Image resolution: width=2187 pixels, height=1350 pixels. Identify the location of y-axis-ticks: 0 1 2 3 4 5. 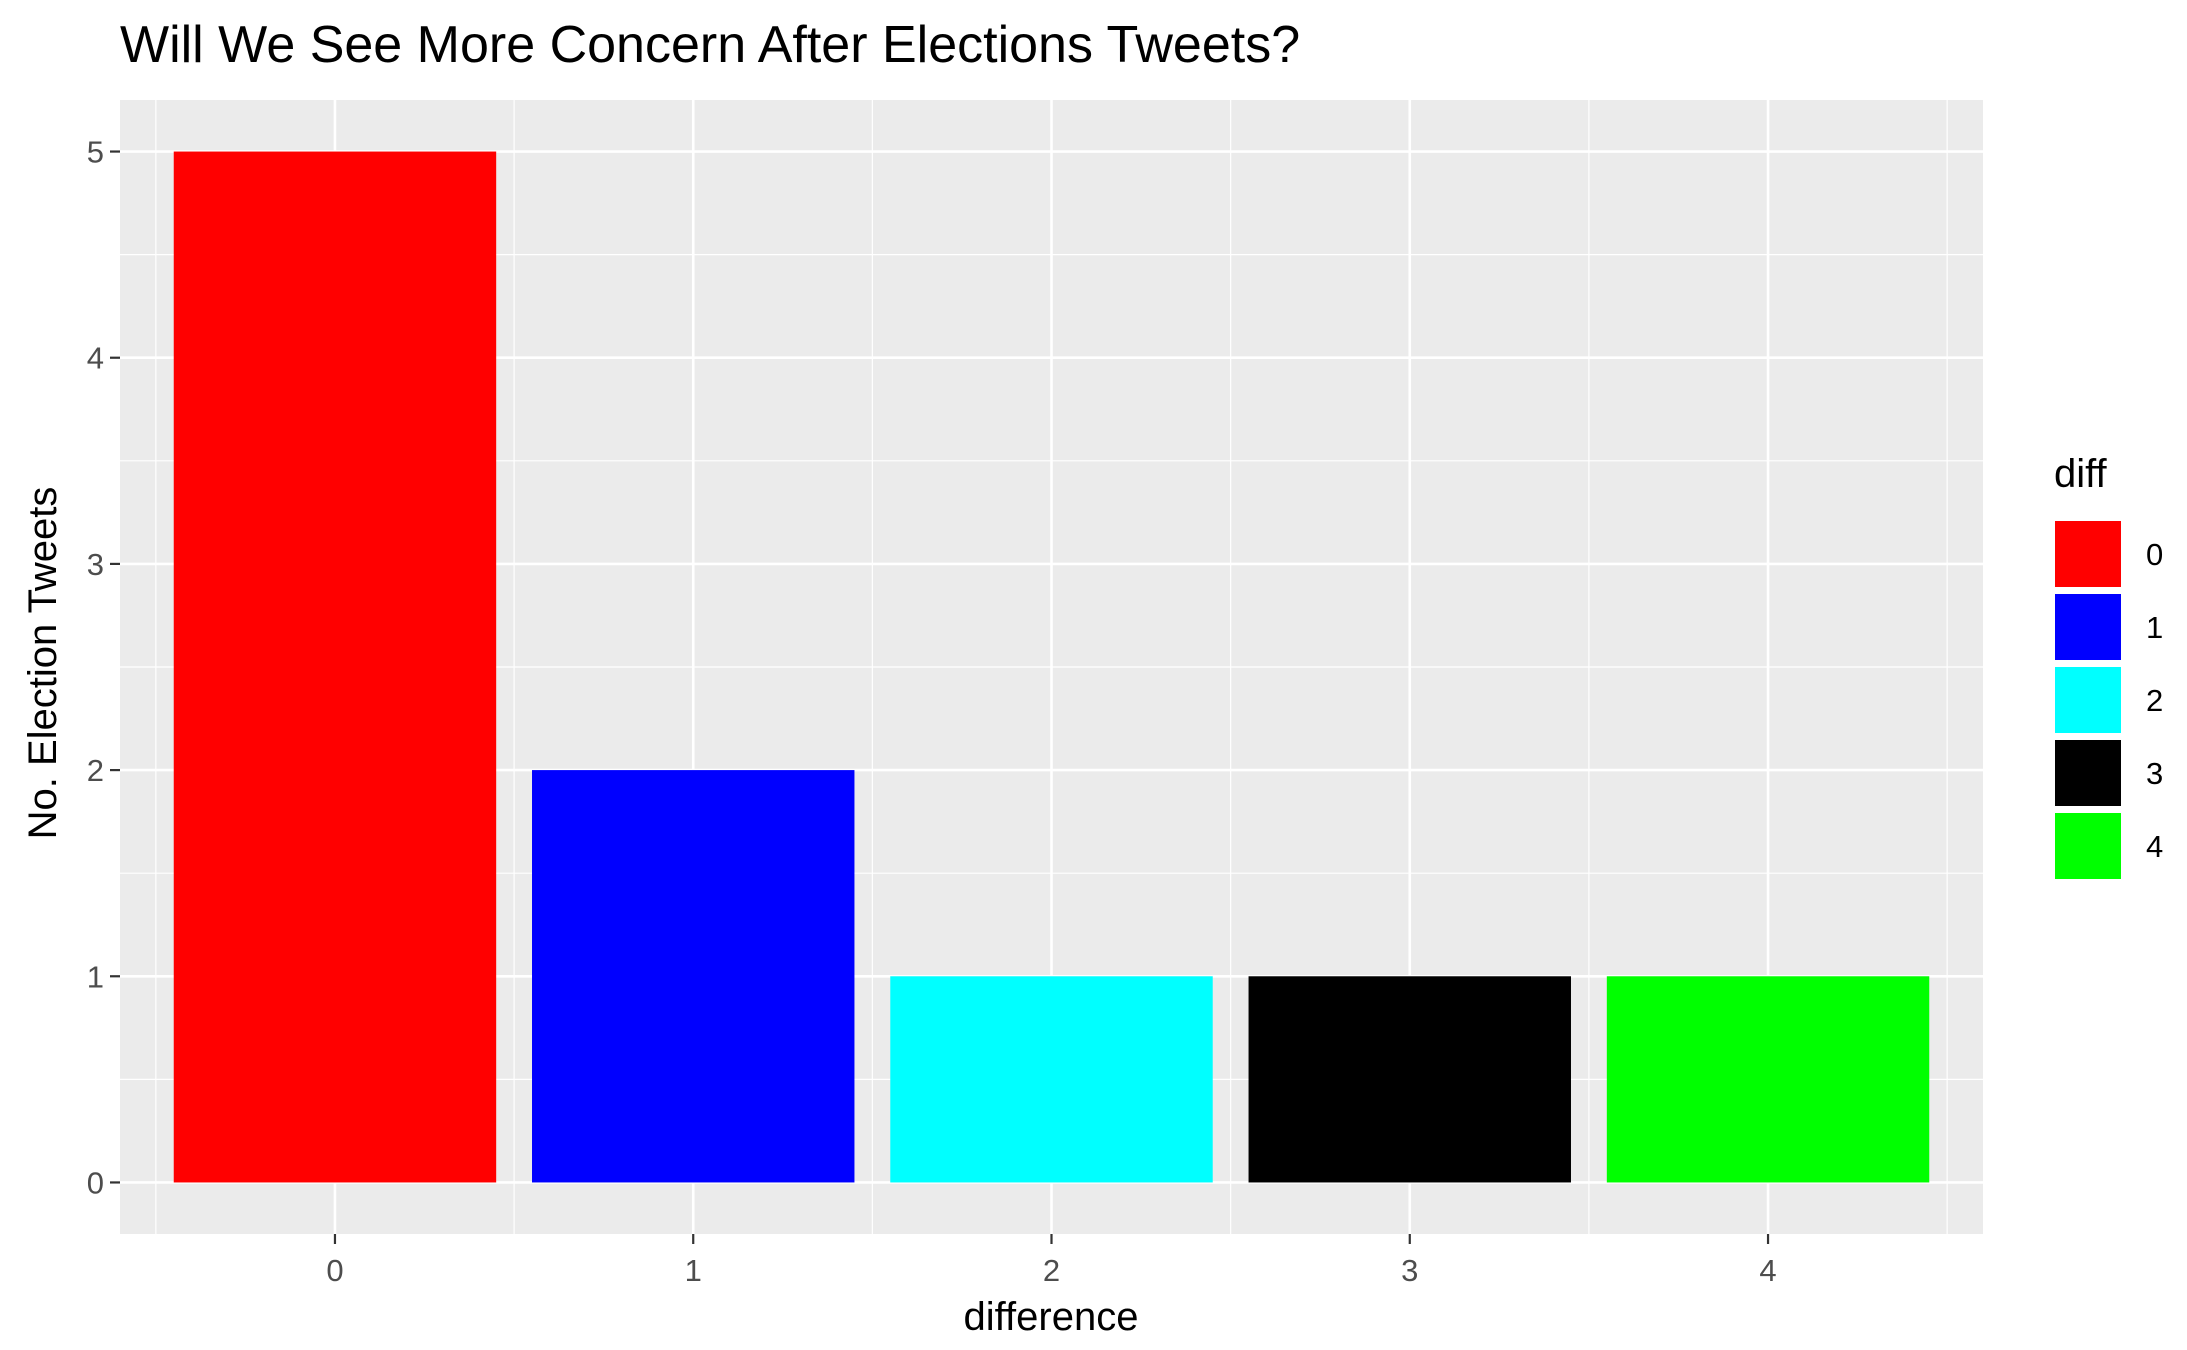
(103, 667).